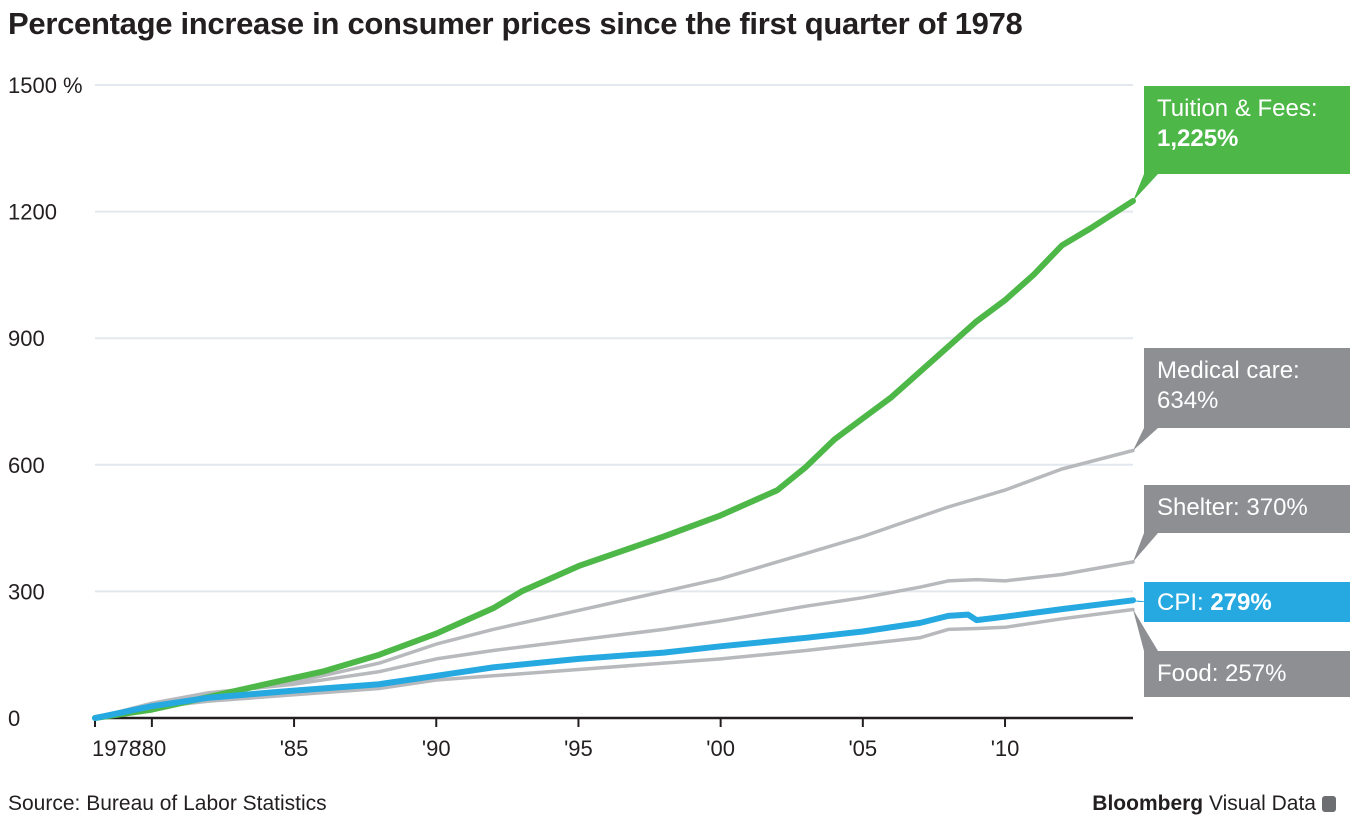  What do you see at coordinates (14, 718) in the screenshot?
I see `y-tick-label: 0` at bounding box center [14, 718].